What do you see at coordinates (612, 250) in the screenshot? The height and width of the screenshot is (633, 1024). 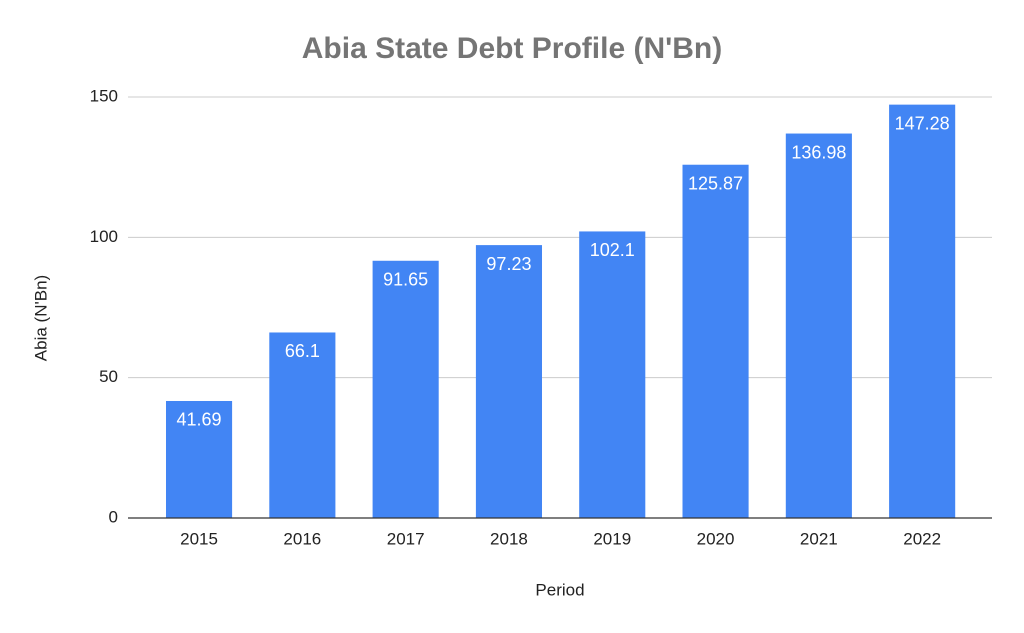 I see `data-label: 102.1` at bounding box center [612, 250].